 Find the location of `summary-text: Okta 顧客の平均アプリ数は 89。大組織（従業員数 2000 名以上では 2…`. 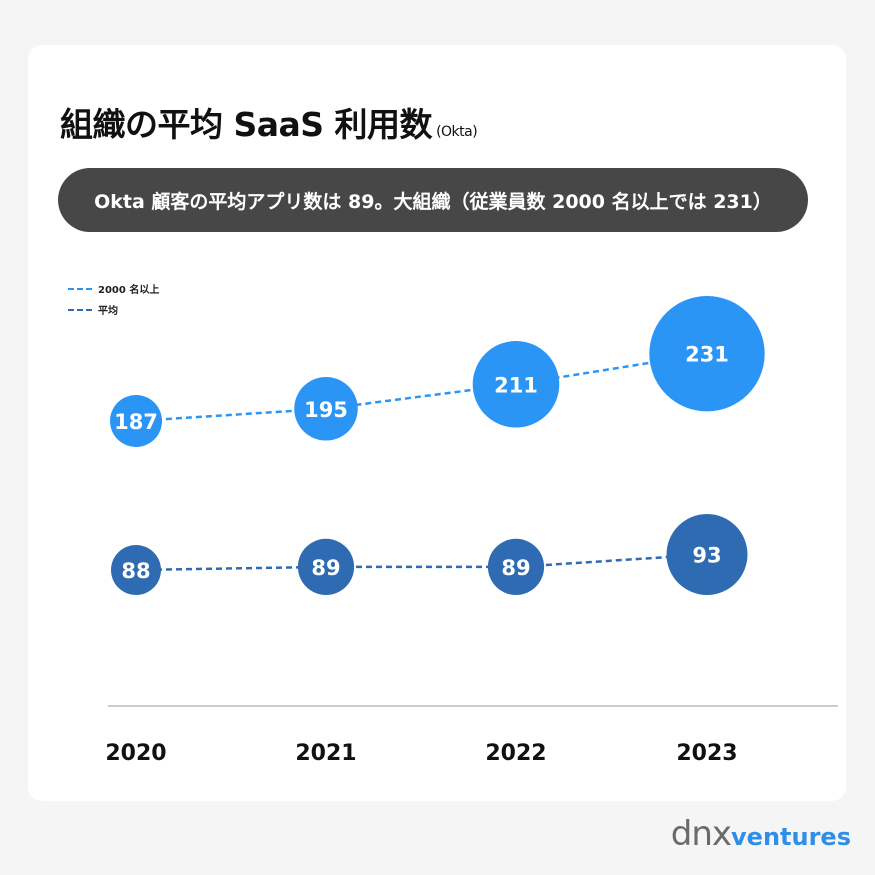

summary-text: Okta 顧客の平均アプリ数は 89。大組織（従業員数 2000 名以上では 2… is located at coordinates (433, 201).